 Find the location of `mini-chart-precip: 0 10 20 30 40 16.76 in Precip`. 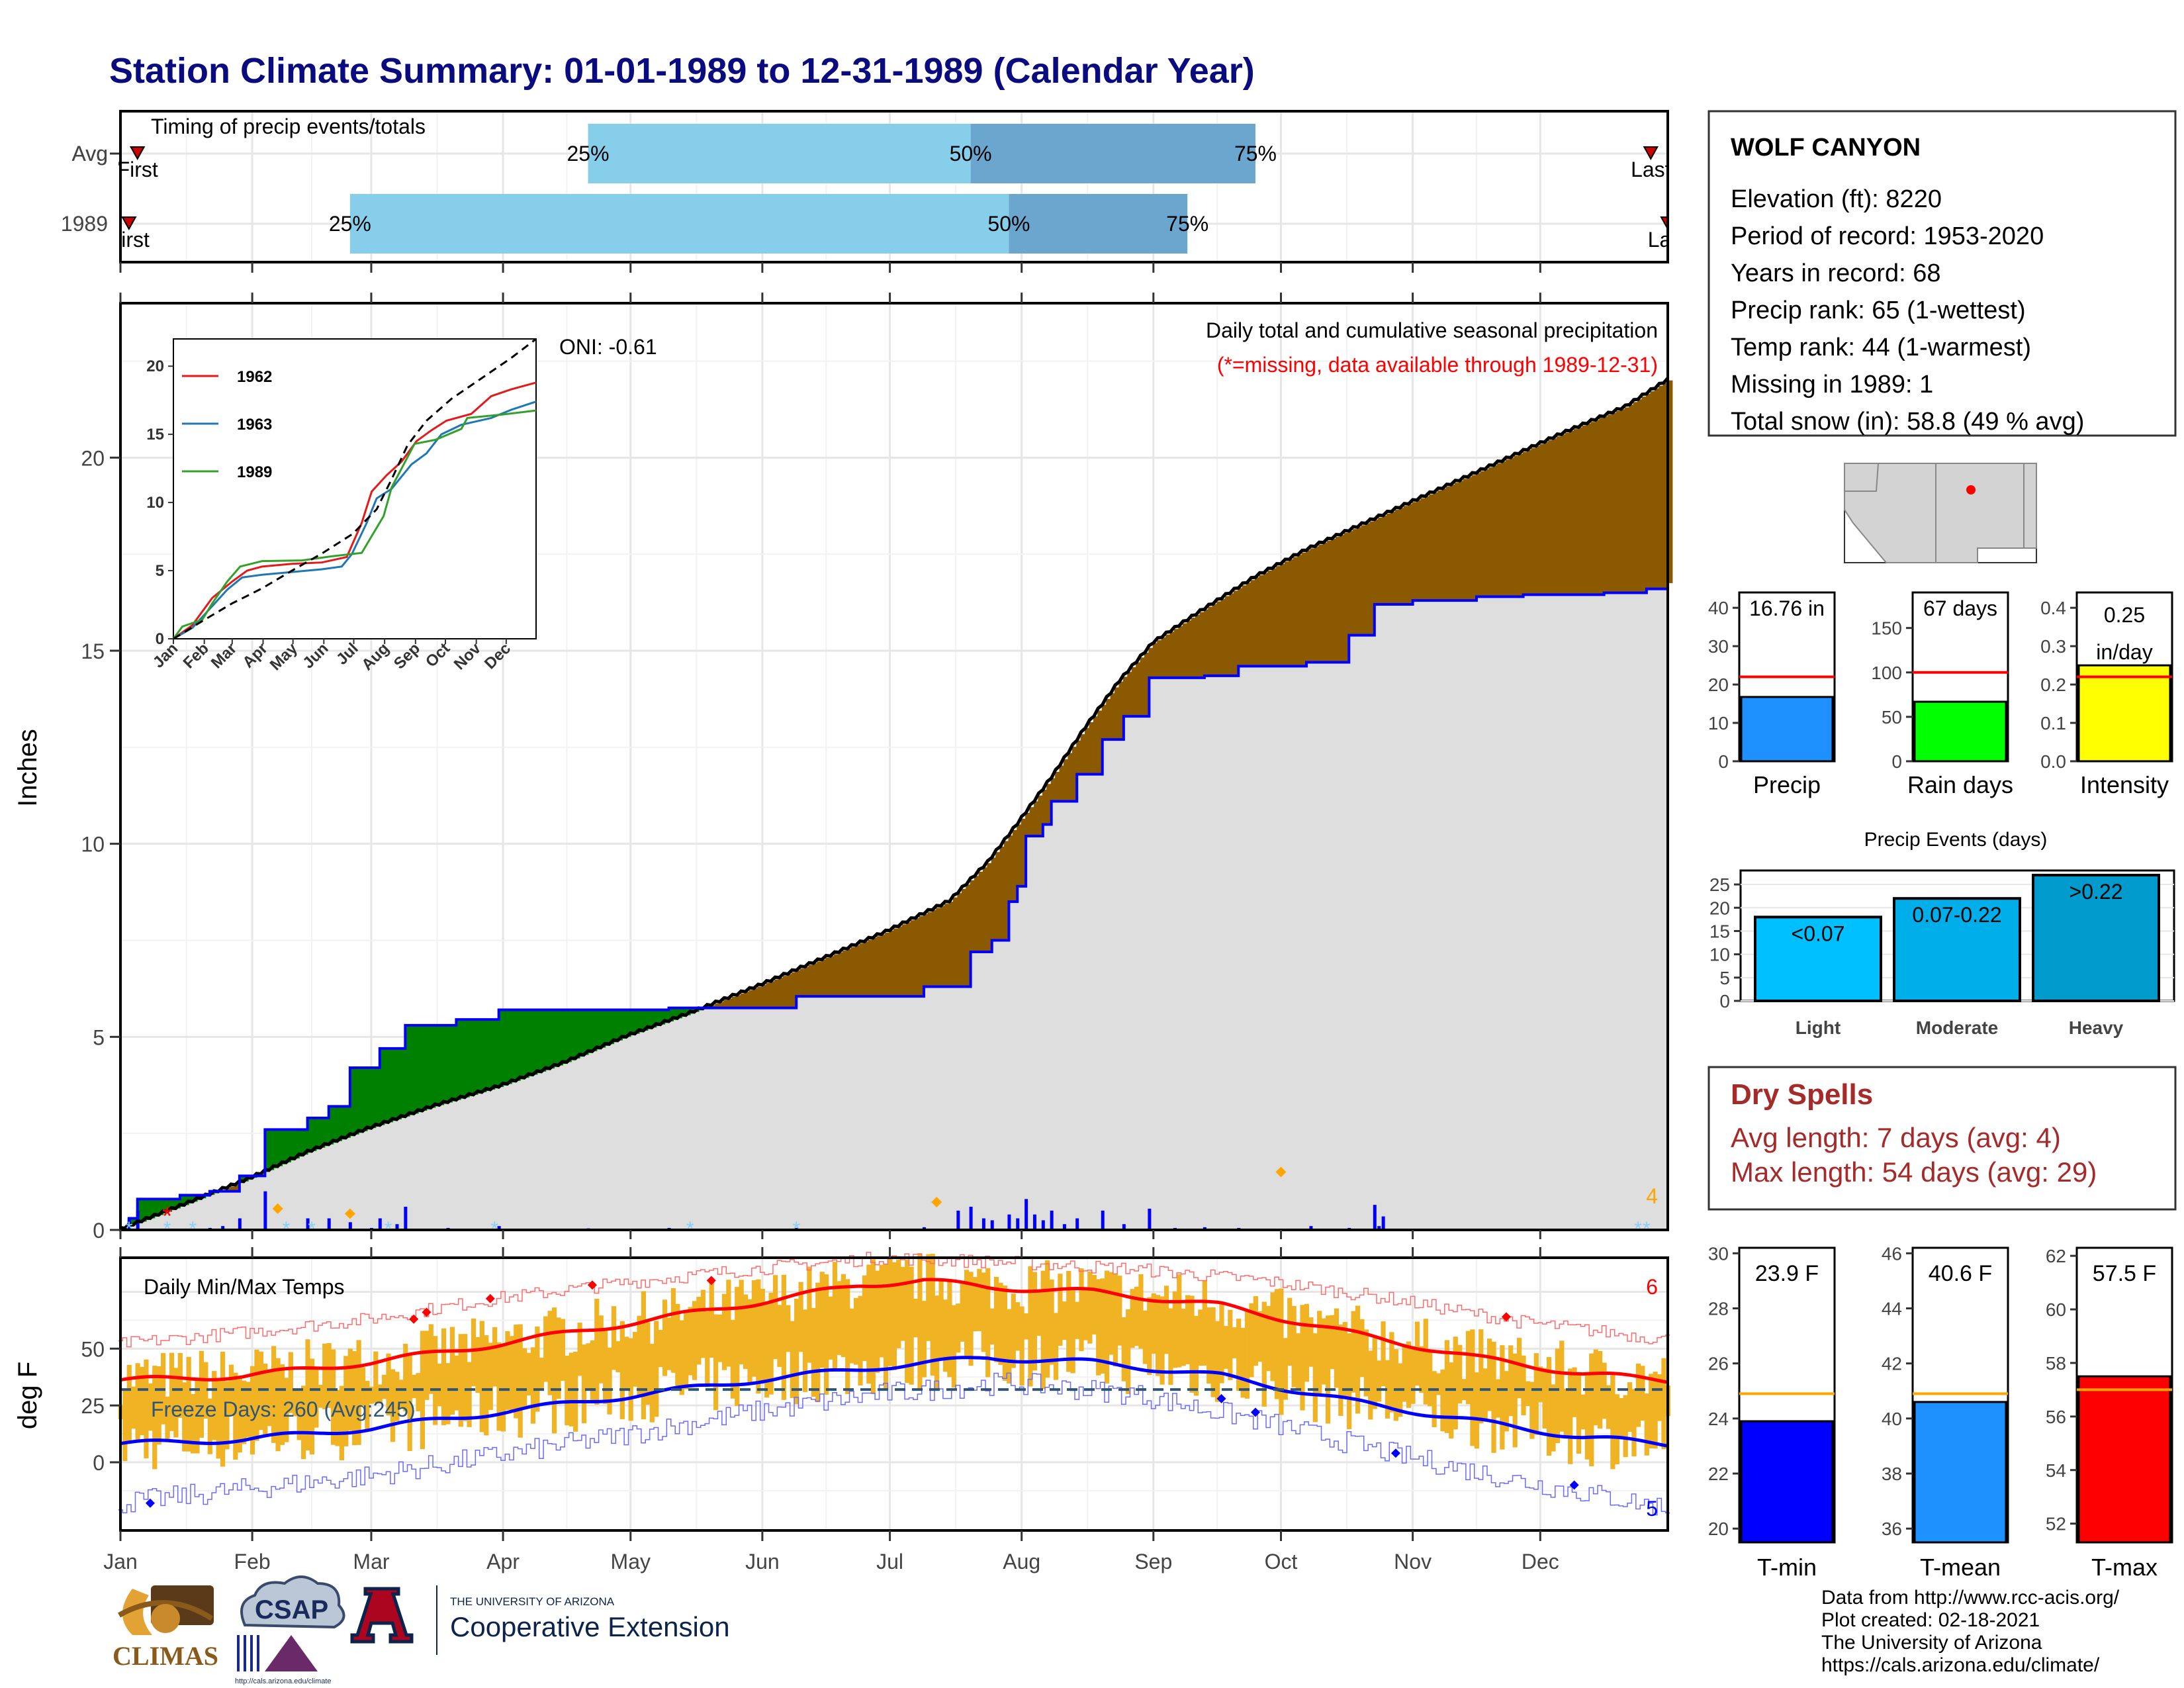

mini-chart-precip: 0 10 20 30 40 16.76 in Precip is located at coordinates (1772, 694).